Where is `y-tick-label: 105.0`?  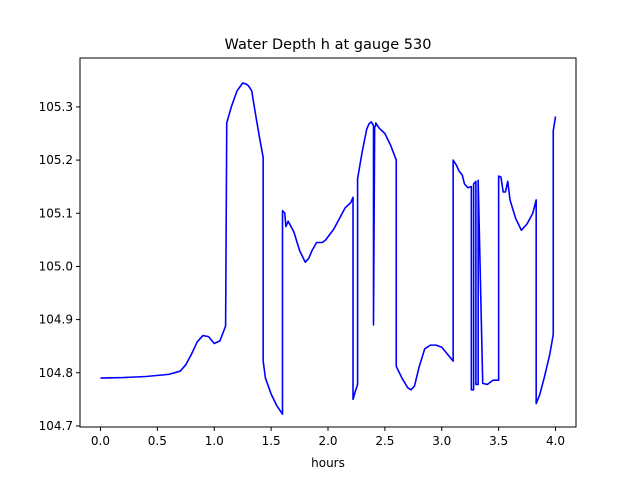
y-tick-label: 105.0 is located at coordinates (56, 266).